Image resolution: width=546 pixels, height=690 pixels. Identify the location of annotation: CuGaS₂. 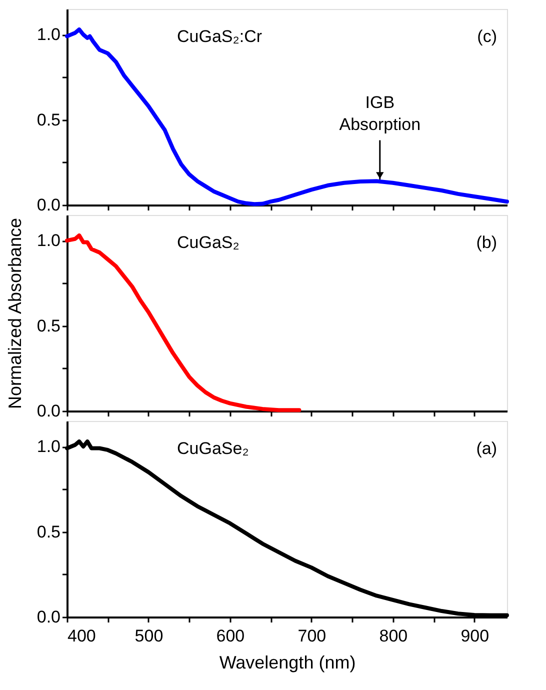
(208, 242).